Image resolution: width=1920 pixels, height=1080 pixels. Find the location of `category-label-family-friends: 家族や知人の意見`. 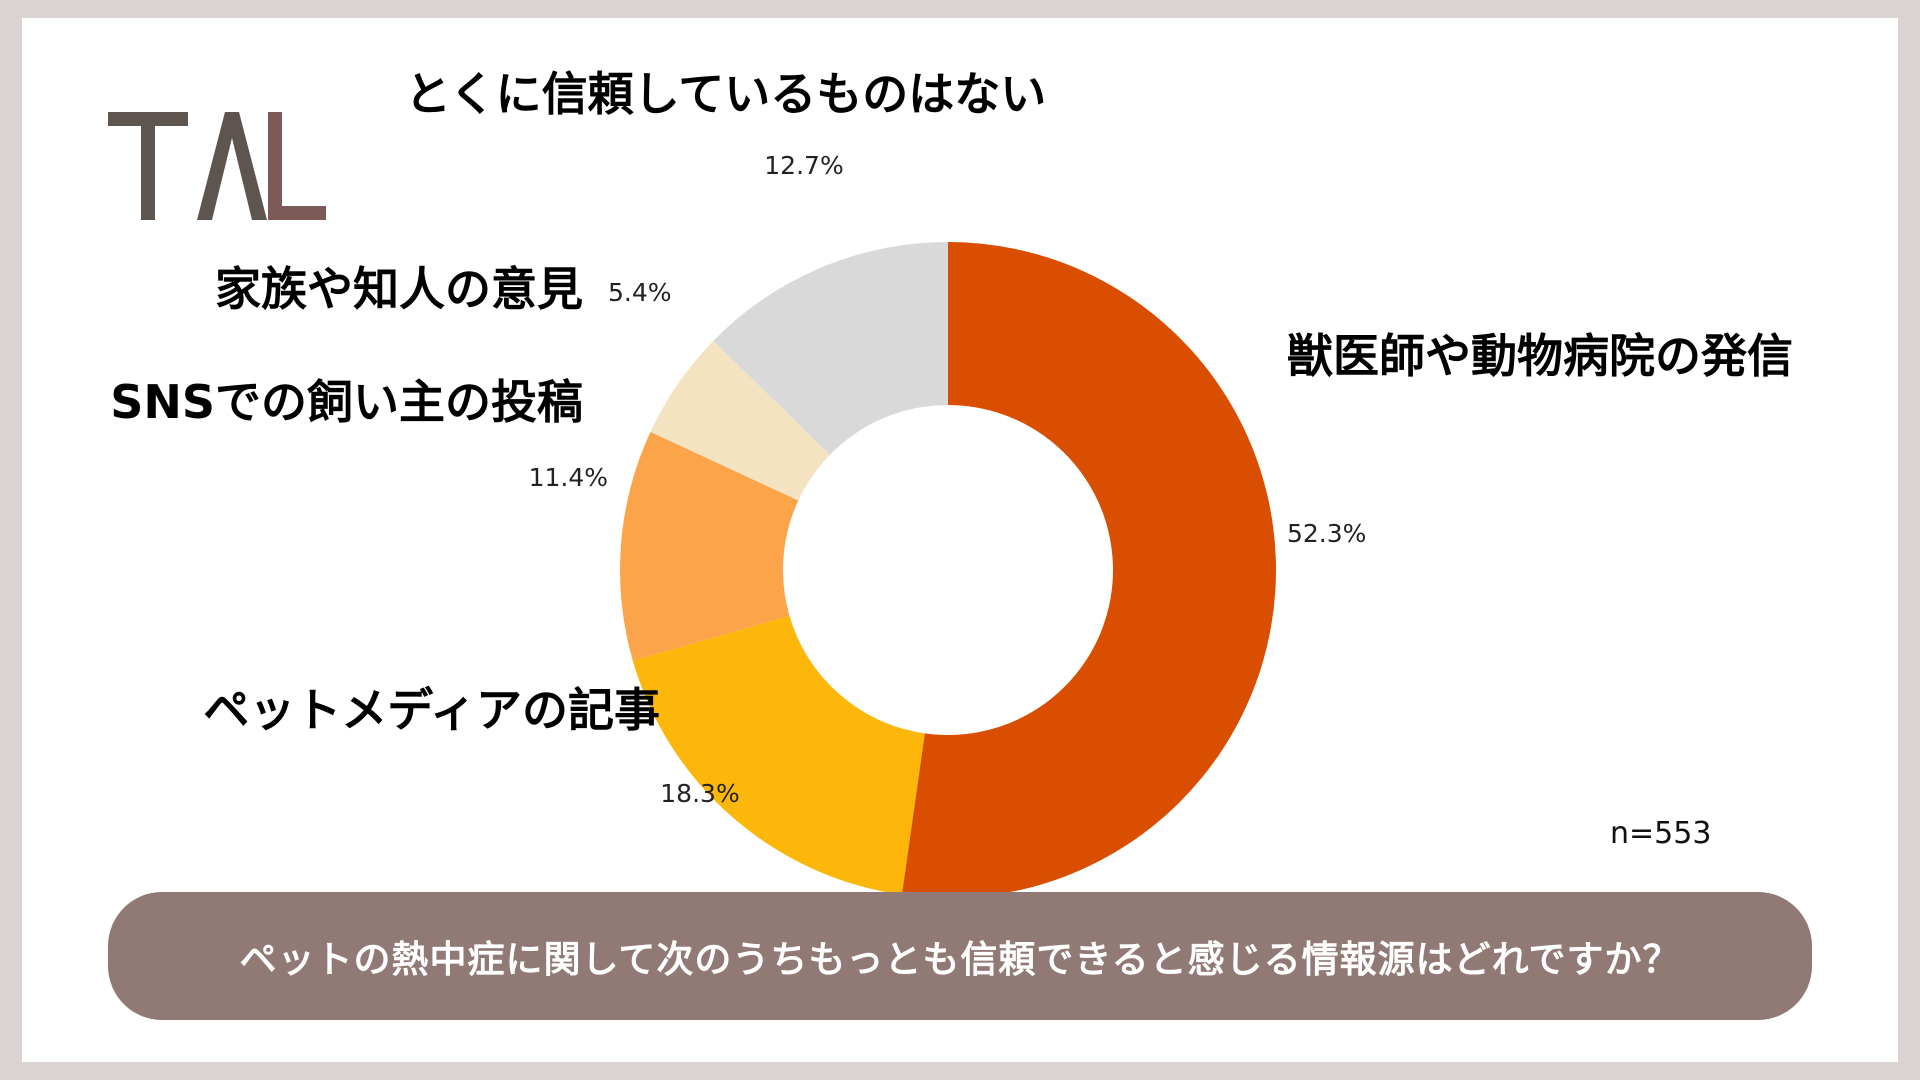

category-label-family-friends: 家族や知人の意見 is located at coordinates (399, 289).